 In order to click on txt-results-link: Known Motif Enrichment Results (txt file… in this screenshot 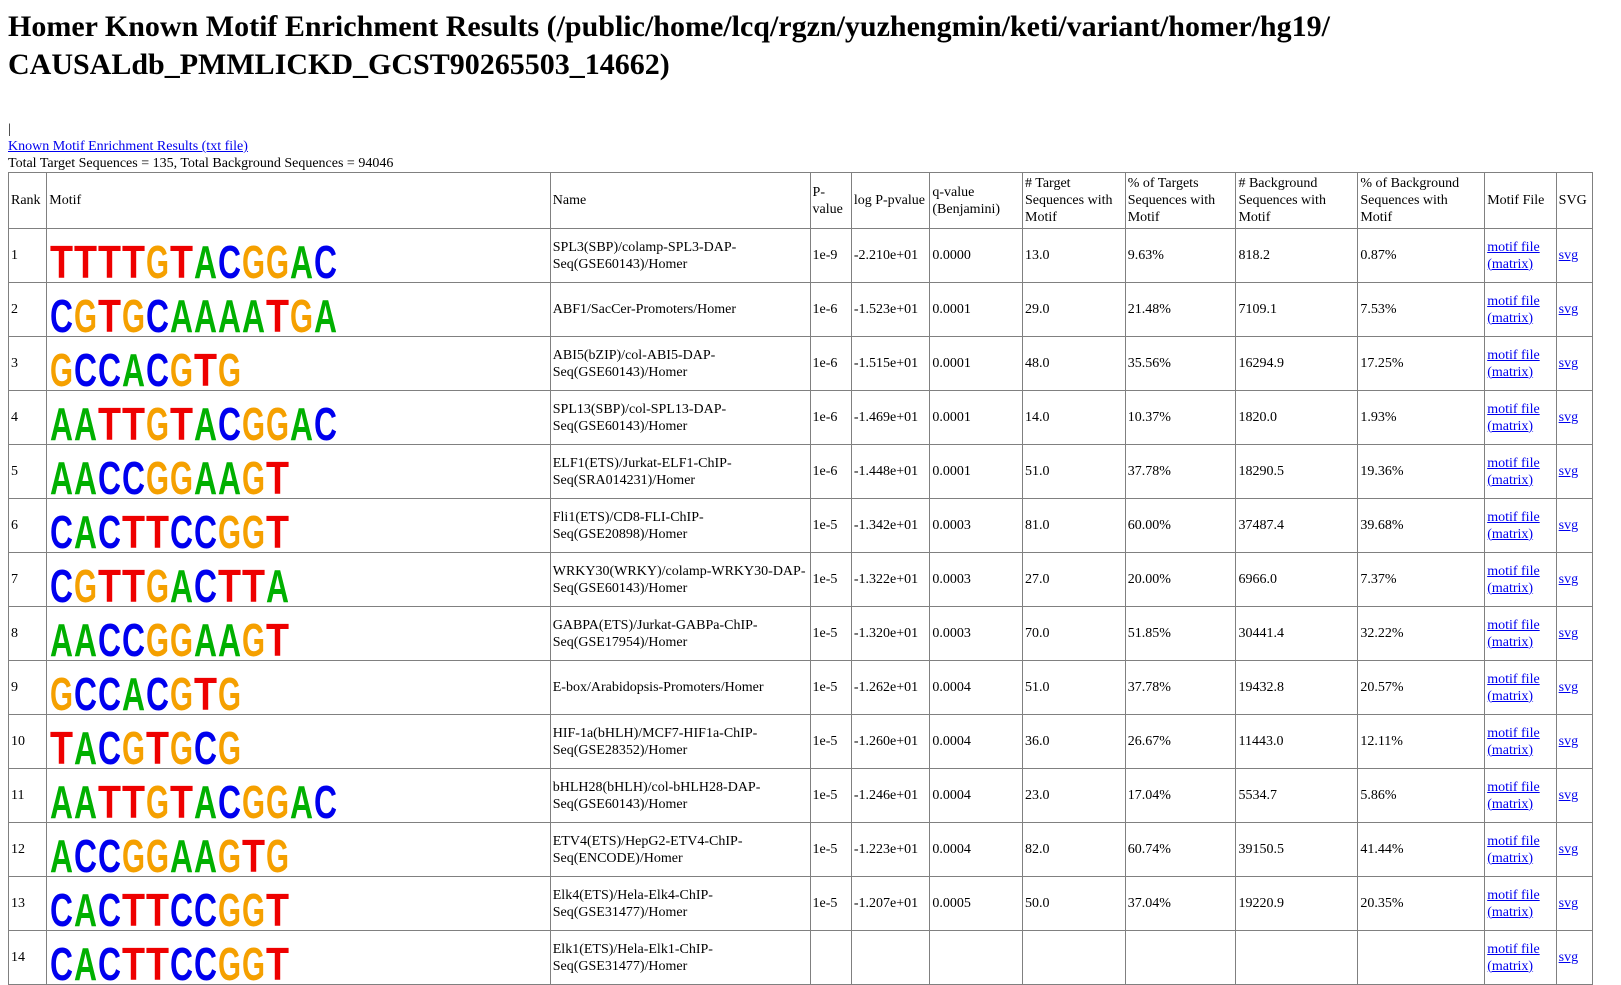, I will do `click(128, 146)`.